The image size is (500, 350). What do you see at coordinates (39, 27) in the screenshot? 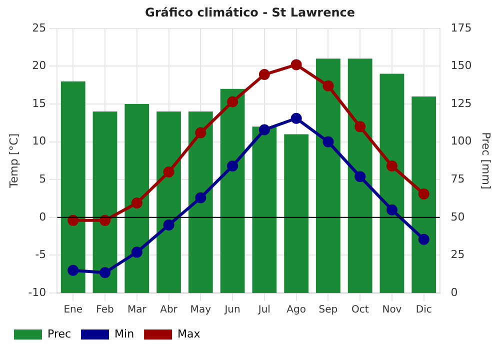
I see `y-tick-label: 25` at bounding box center [39, 27].